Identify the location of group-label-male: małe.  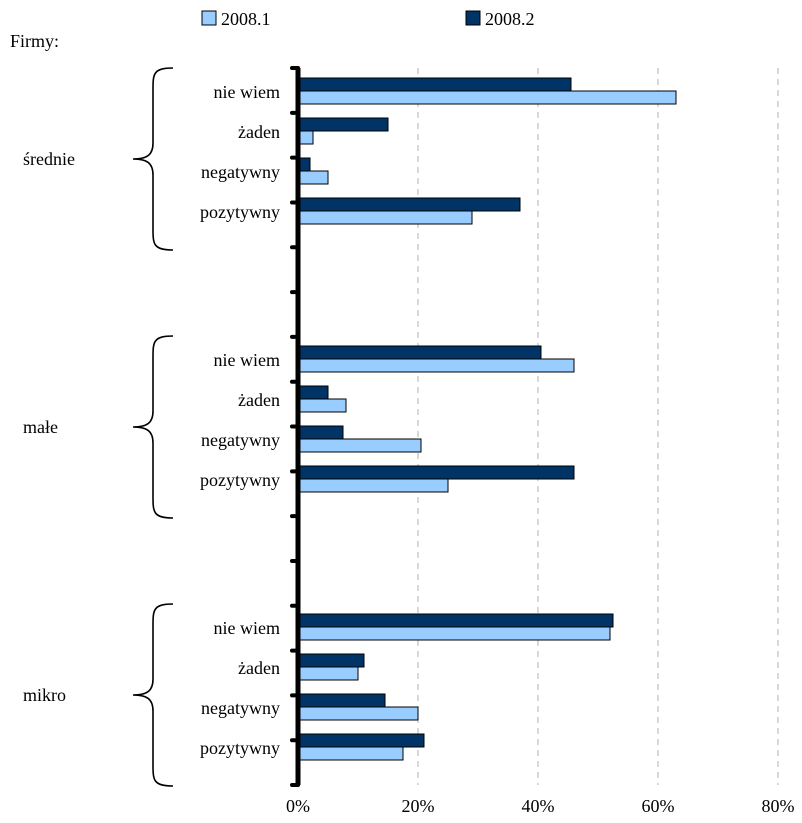
(40, 427).